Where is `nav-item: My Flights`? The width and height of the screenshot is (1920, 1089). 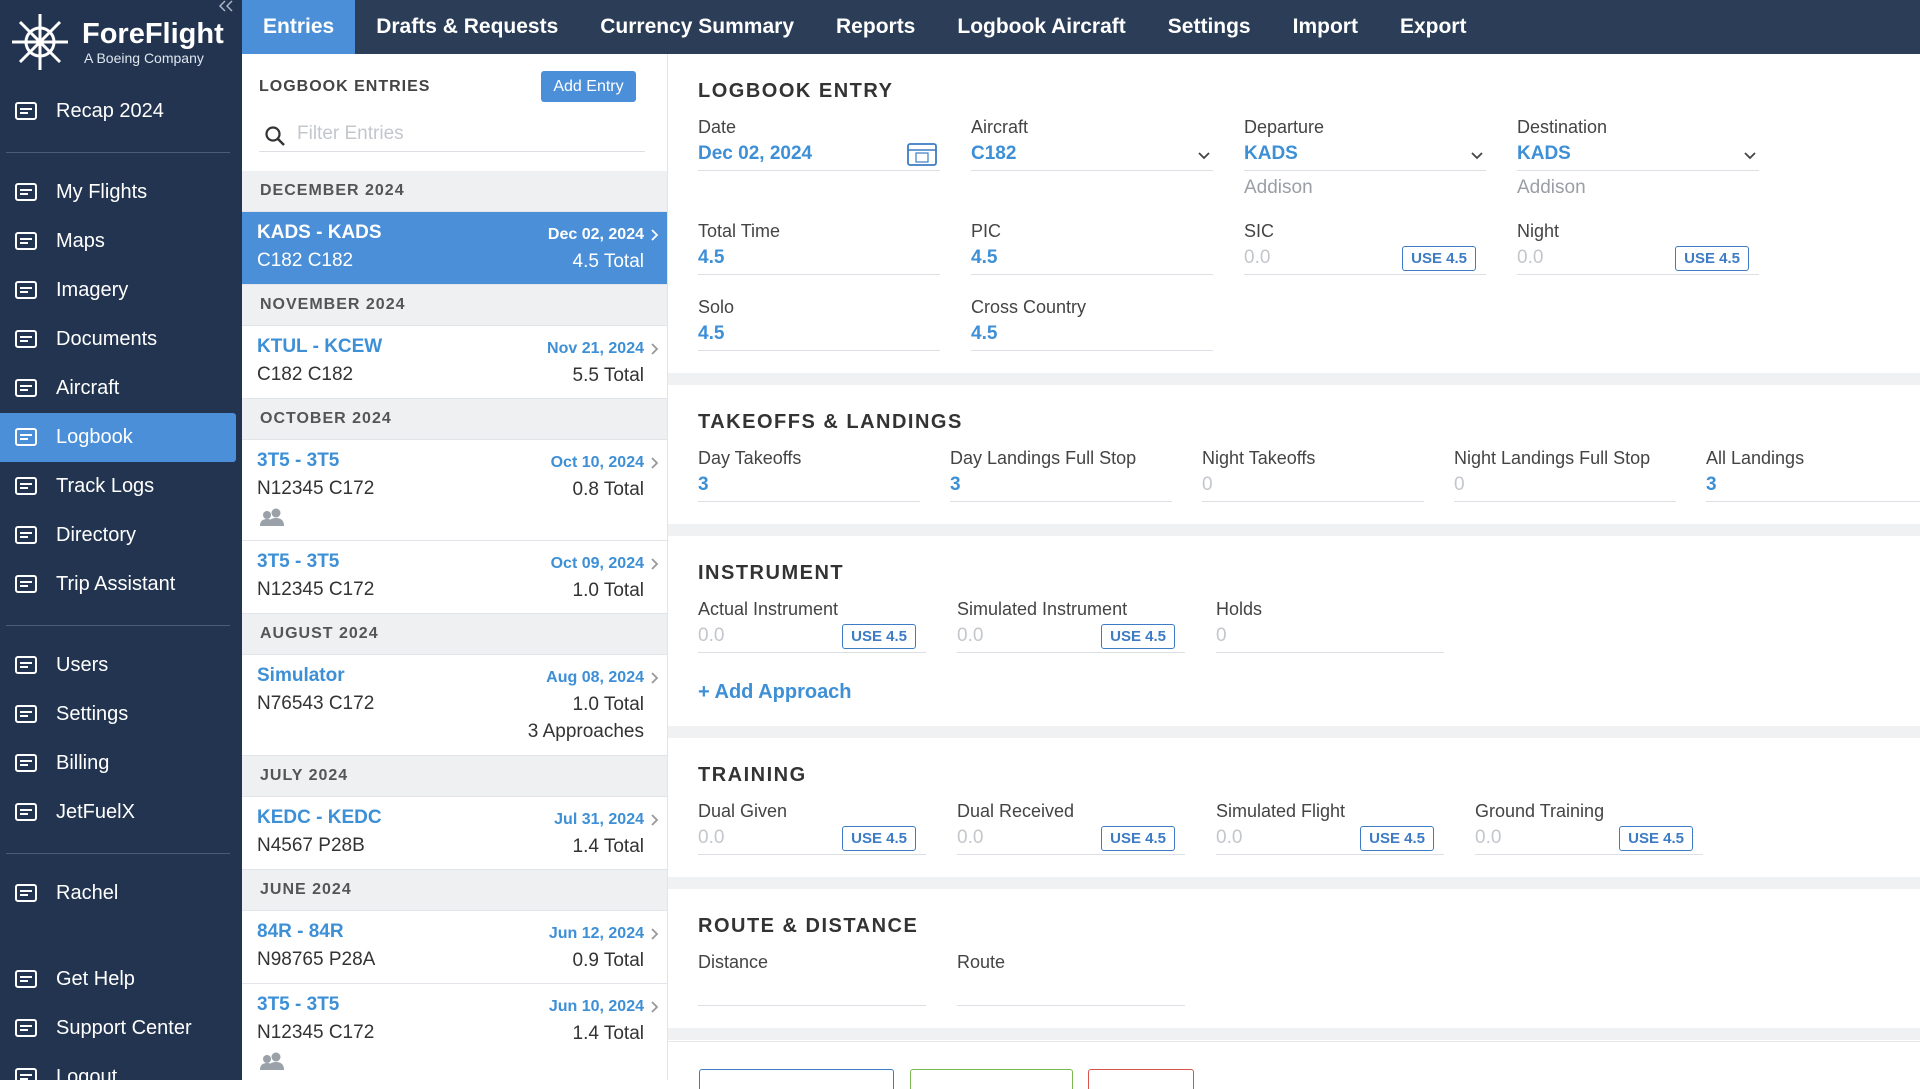 nav-item: My Flights is located at coordinates (118, 192).